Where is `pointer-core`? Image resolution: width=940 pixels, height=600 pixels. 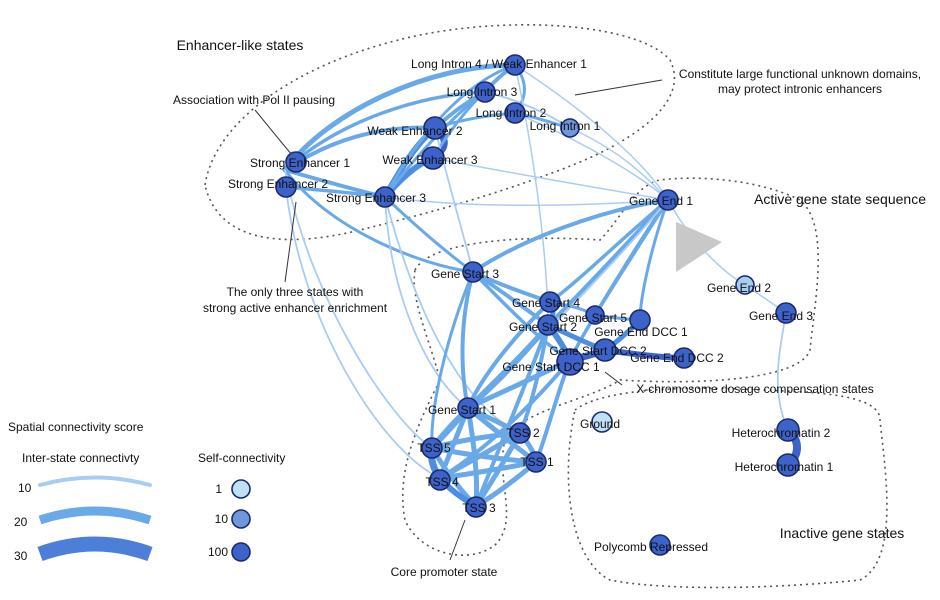 pointer-core is located at coordinates (457, 540).